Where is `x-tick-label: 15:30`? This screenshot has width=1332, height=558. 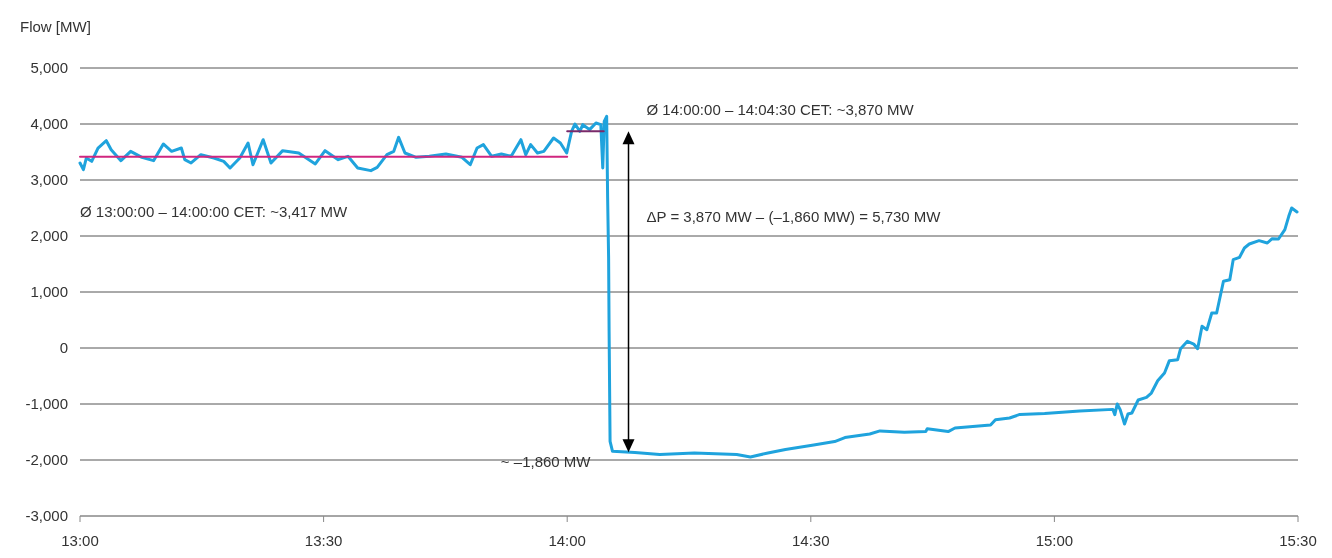 x-tick-label: 15:30 is located at coordinates (1298, 540).